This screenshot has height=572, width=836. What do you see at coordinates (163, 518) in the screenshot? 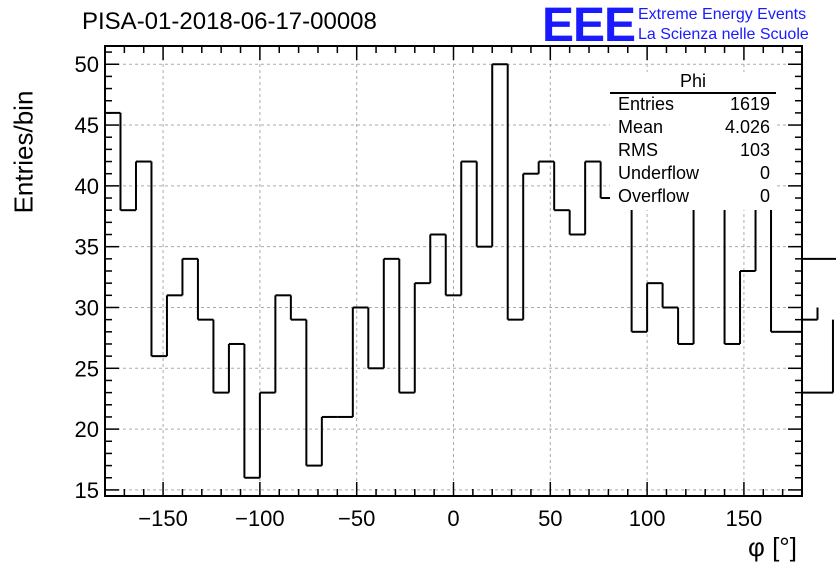
I see `x-tick-label: −150` at bounding box center [163, 518].